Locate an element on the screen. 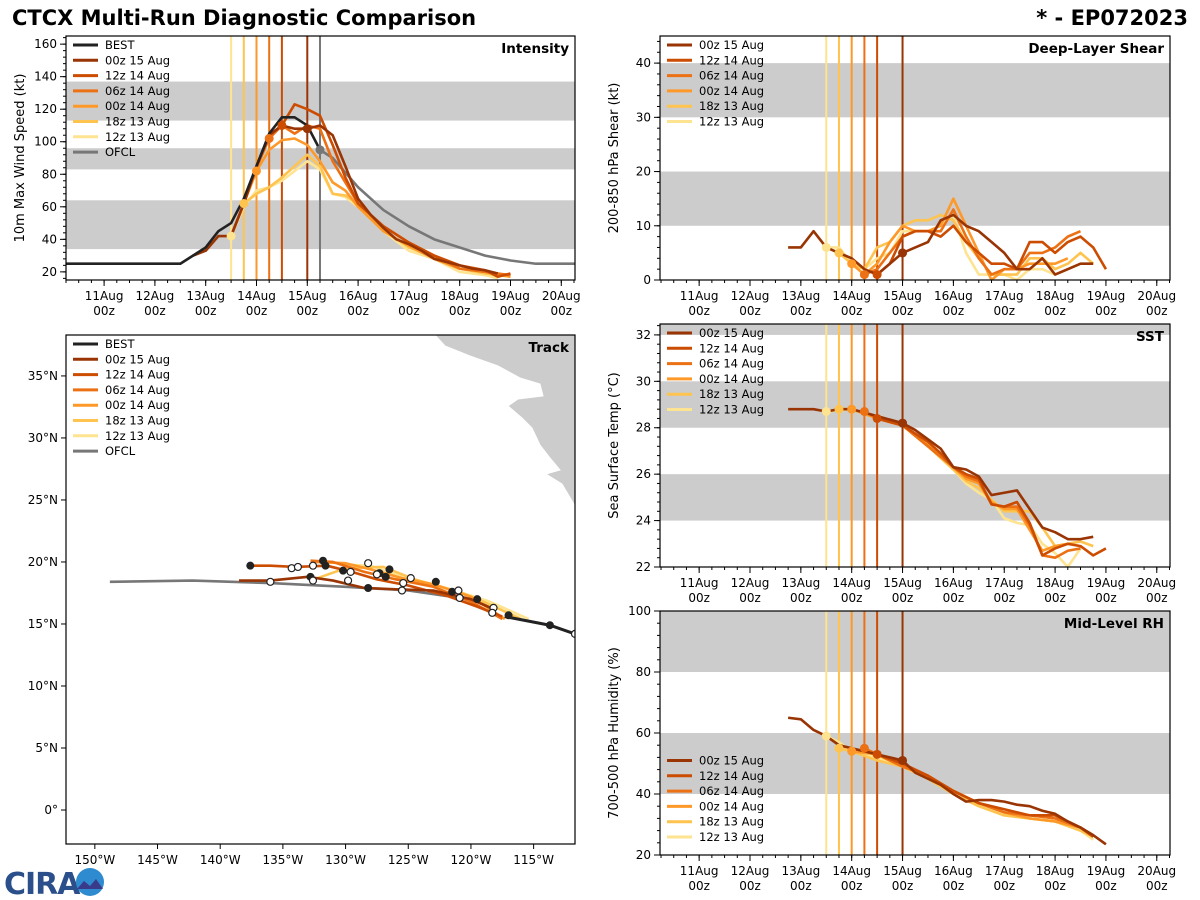 Image resolution: width=1200 pixels, height=900 pixels. y-tick-label: 30 is located at coordinates (643, 117).